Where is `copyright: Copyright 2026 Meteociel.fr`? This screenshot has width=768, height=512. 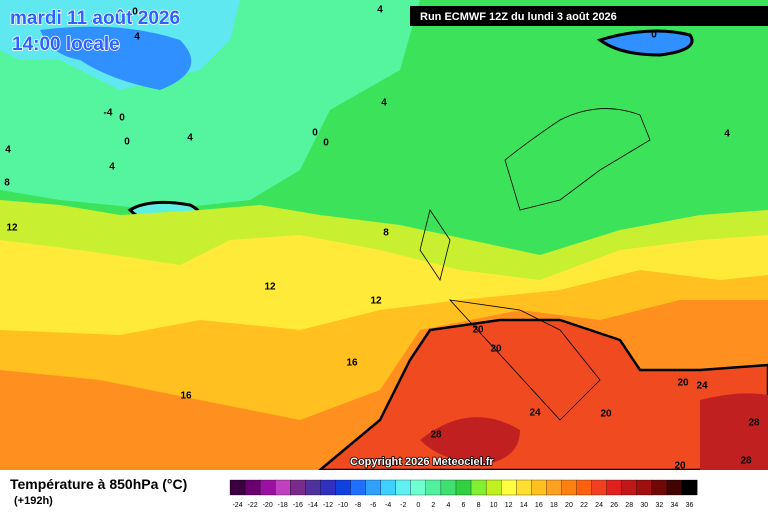
copyright: Copyright 2026 Meteociel.fr is located at coordinates (422, 462).